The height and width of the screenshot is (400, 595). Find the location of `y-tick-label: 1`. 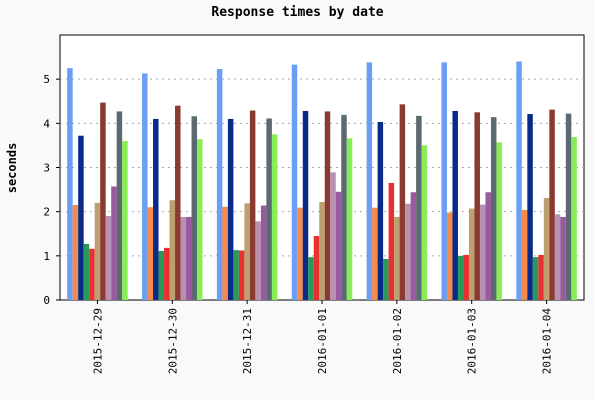

y-tick-label: 1 is located at coordinates (46, 256).